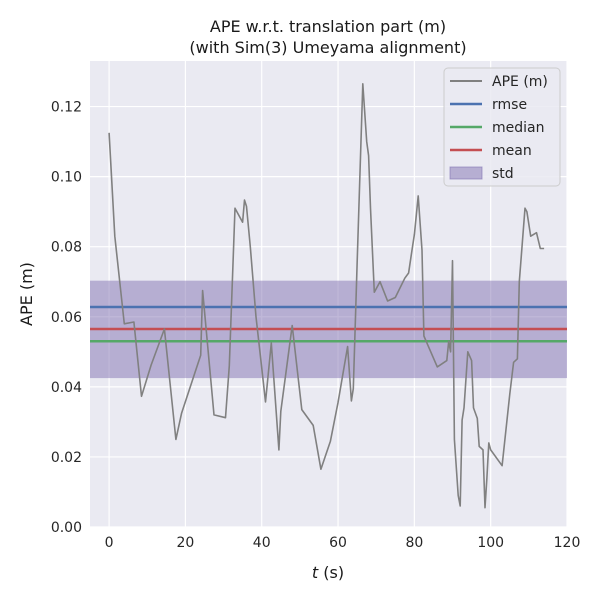 The width and height of the screenshot is (600, 600). What do you see at coordinates (567, 543) in the screenshot?
I see `x-tick-label: 120` at bounding box center [567, 543].